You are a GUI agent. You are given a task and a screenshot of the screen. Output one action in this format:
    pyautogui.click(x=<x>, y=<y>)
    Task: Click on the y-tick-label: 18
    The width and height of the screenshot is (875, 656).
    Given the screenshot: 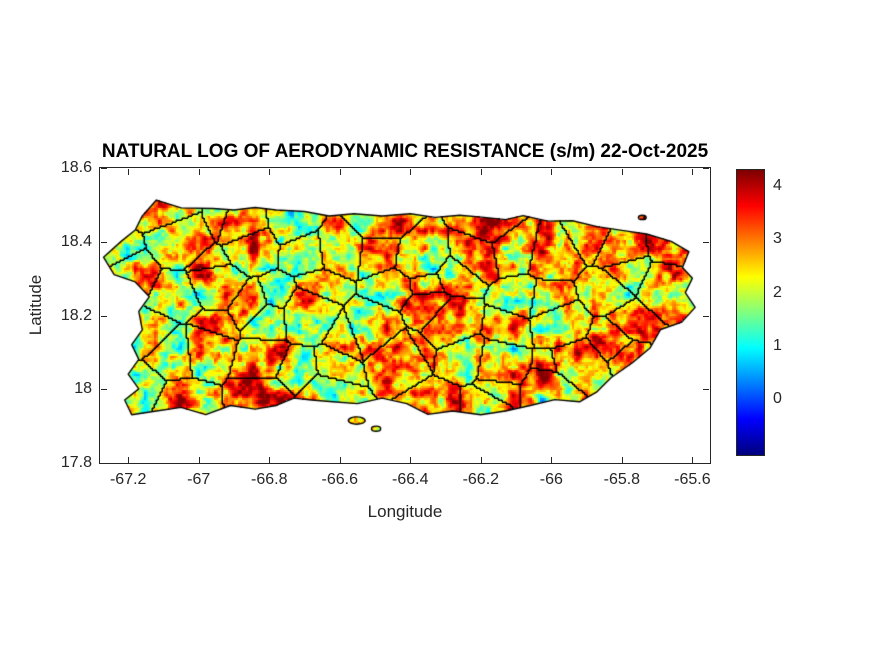 What is the action you would take?
    pyautogui.click(x=83, y=389)
    